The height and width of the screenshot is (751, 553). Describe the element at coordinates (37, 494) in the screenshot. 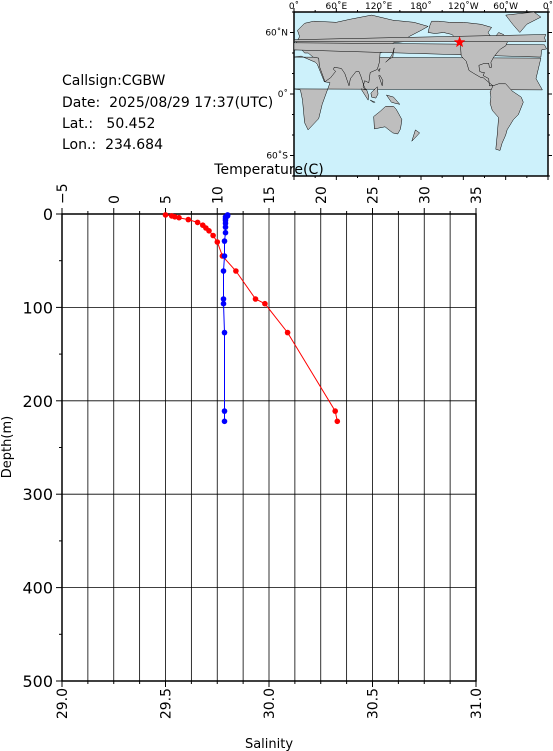

I see `depth-tick-label: 300` at that location.